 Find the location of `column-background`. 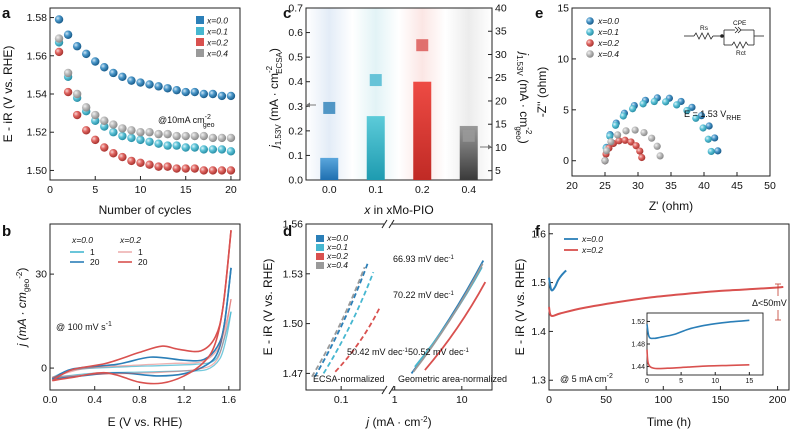

column-background is located at coordinates (329, 94).